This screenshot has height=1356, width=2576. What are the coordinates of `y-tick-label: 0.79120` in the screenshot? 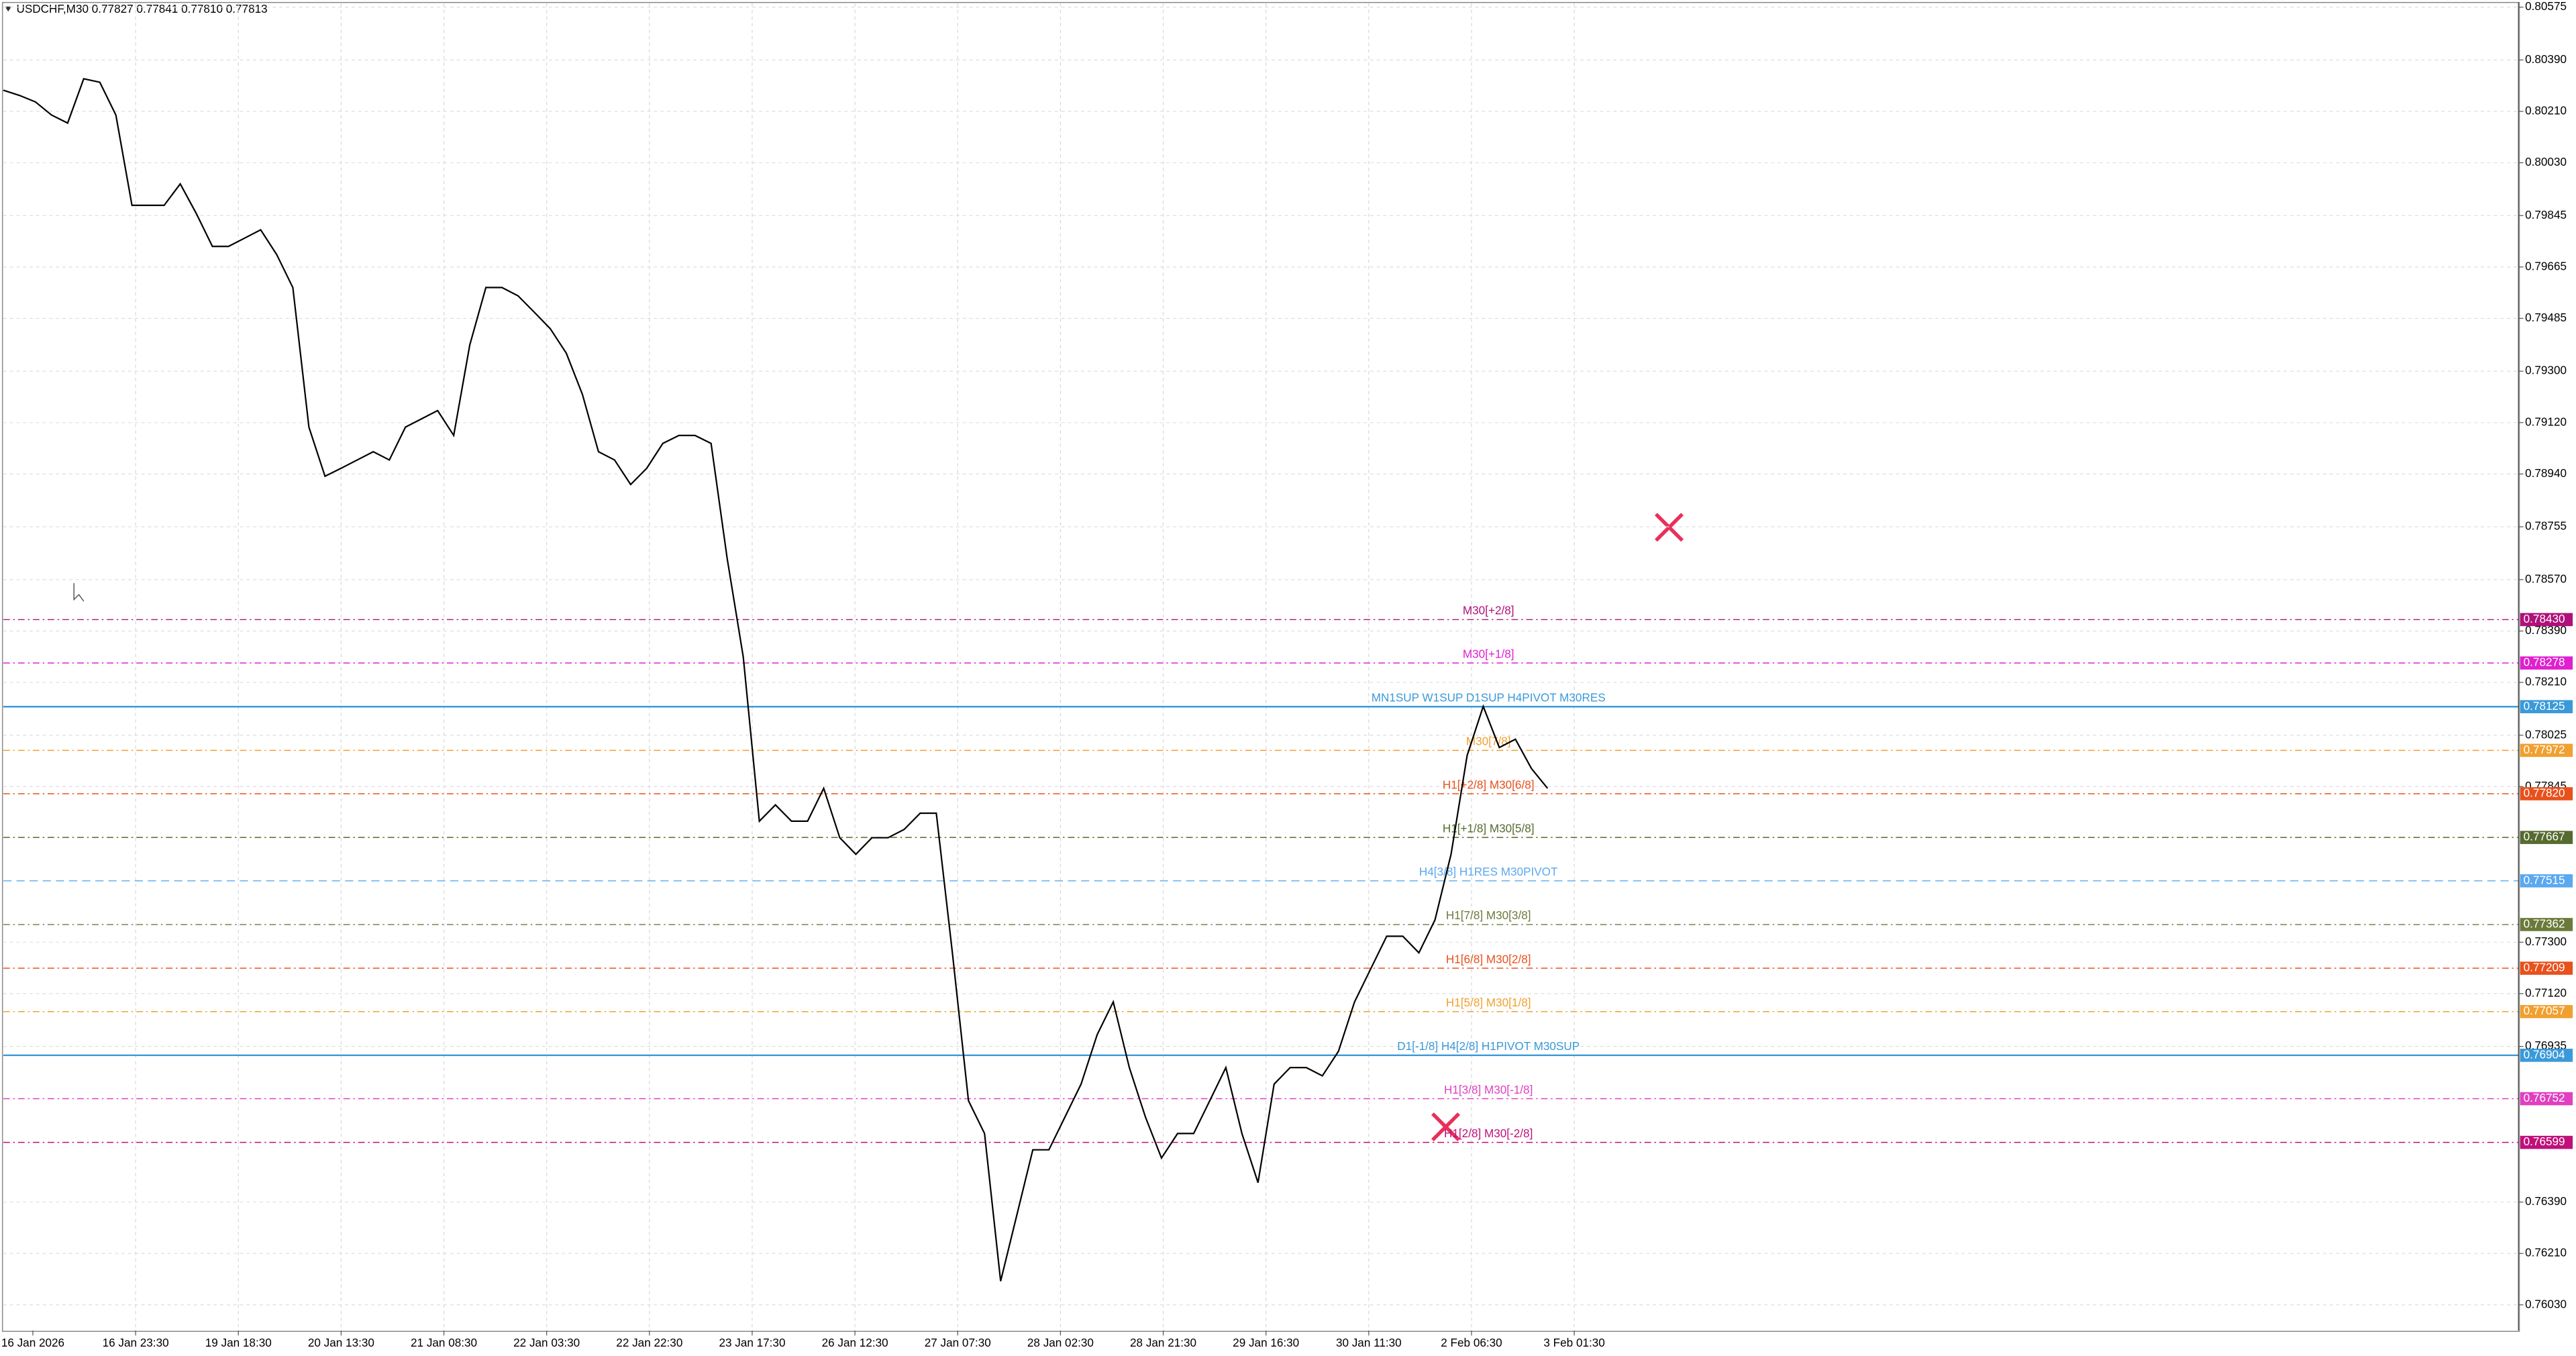 It's located at (2546, 421).